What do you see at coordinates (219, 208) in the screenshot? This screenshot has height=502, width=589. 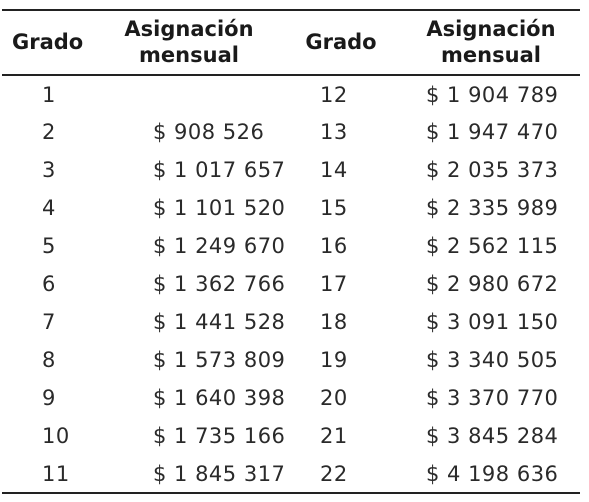 I see `asignacion-cell: $ 1 101 520` at bounding box center [219, 208].